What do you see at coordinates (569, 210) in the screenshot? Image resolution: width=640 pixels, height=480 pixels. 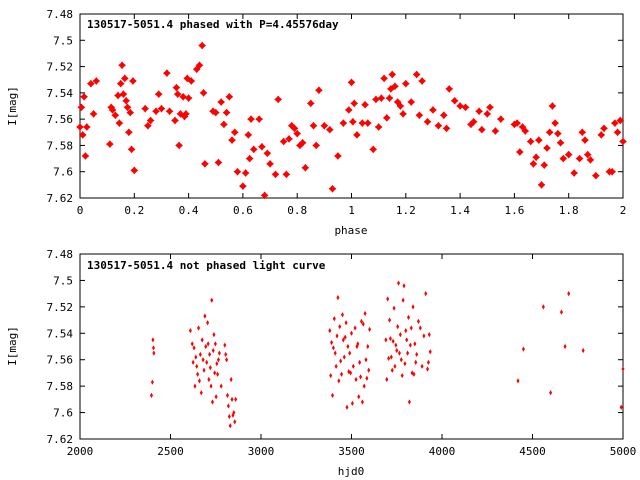 I see `phased-x-tick-label: 1.8` at bounding box center [569, 210].